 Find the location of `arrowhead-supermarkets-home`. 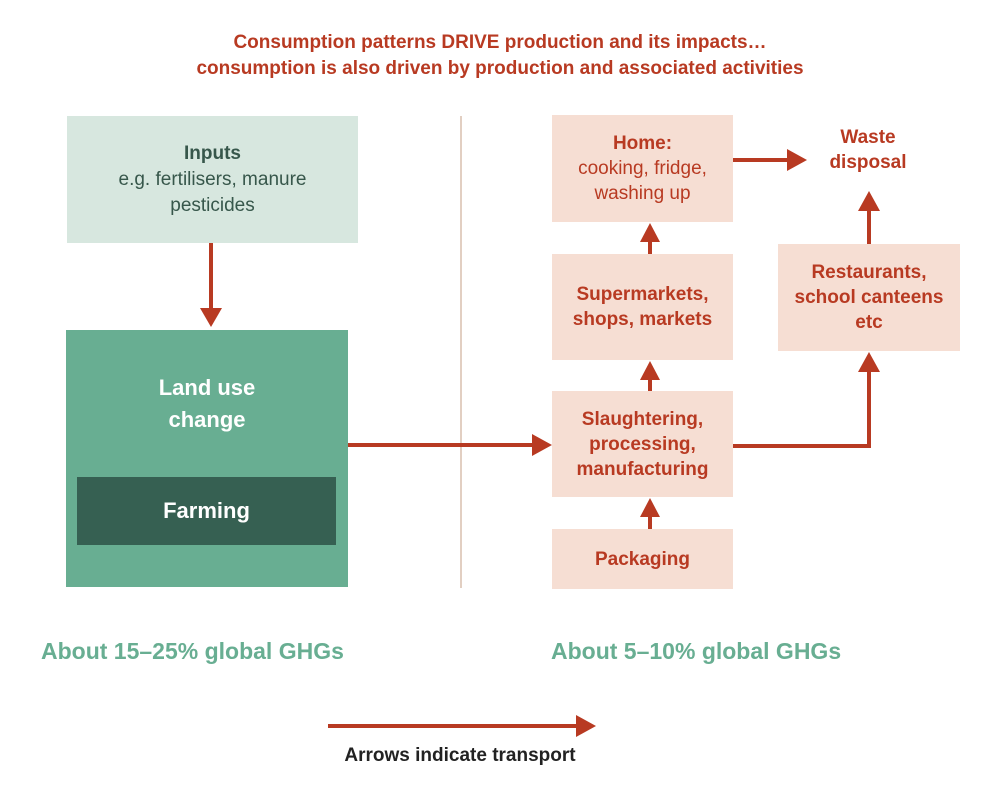

arrowhead-supermarkets-home is located at coordinates (650, 232).